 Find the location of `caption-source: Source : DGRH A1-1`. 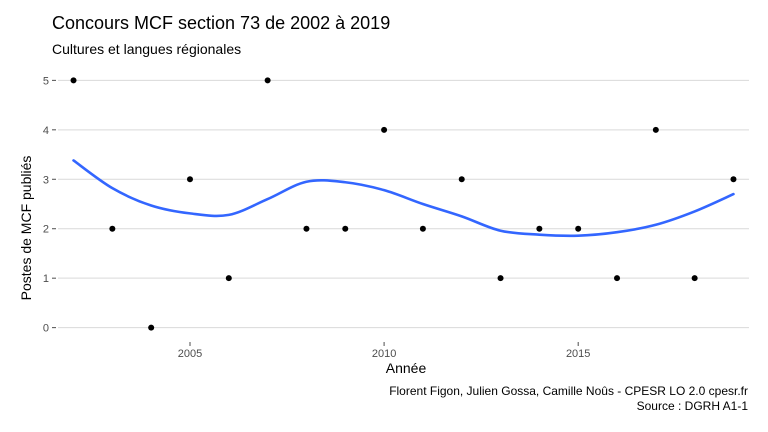

caption-source: Source : DGRH A1-1 is located at coordinates (692, 406).